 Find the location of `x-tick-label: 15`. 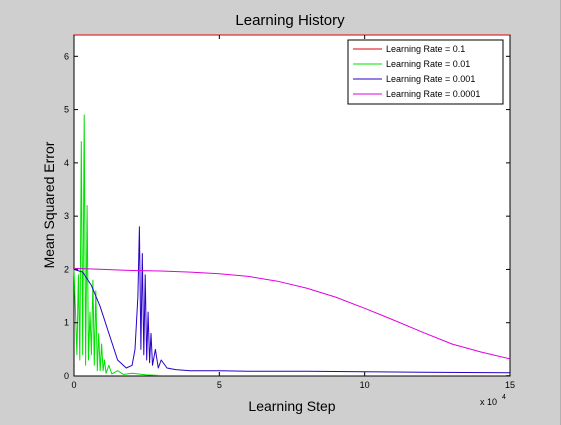

x-tick-label: 15 is located at coordinates (510, 385).